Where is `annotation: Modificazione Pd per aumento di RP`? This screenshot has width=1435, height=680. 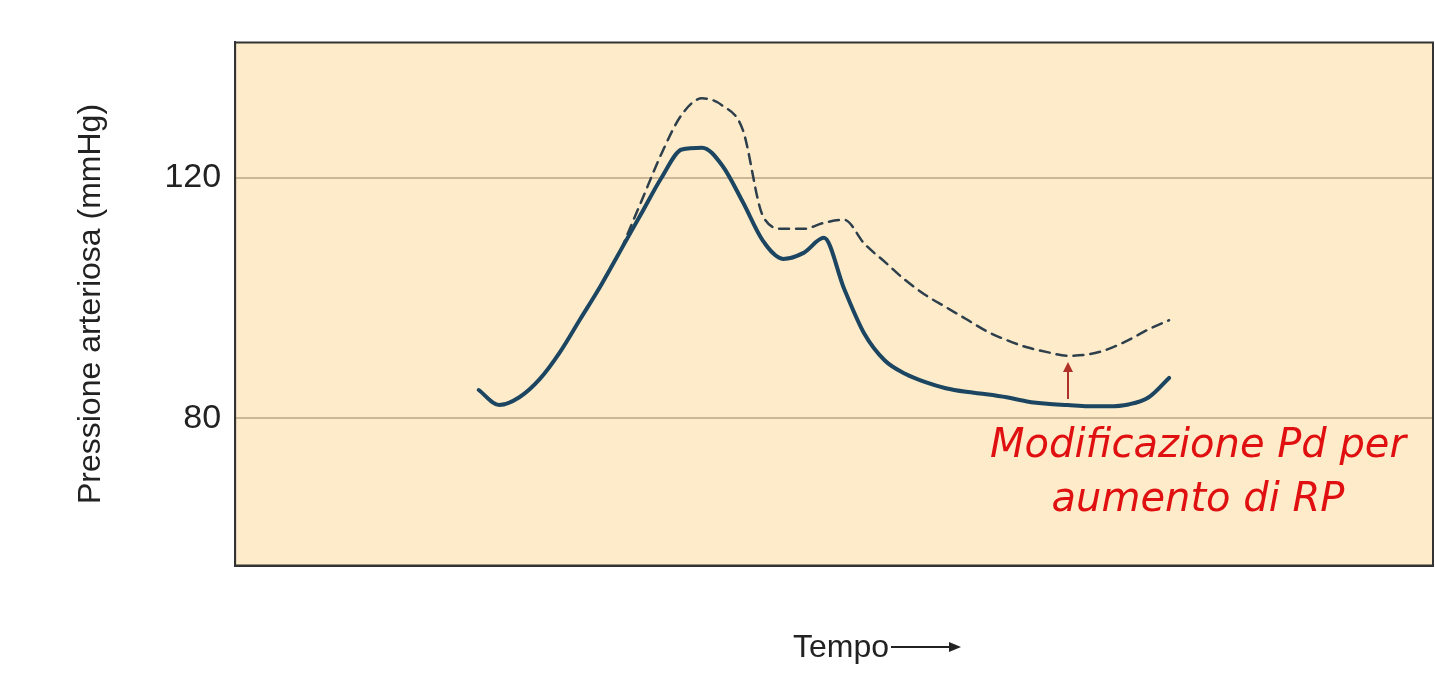
annotation: Modificazione Pd per aumento di RP is located at coordinates (1199, 470).